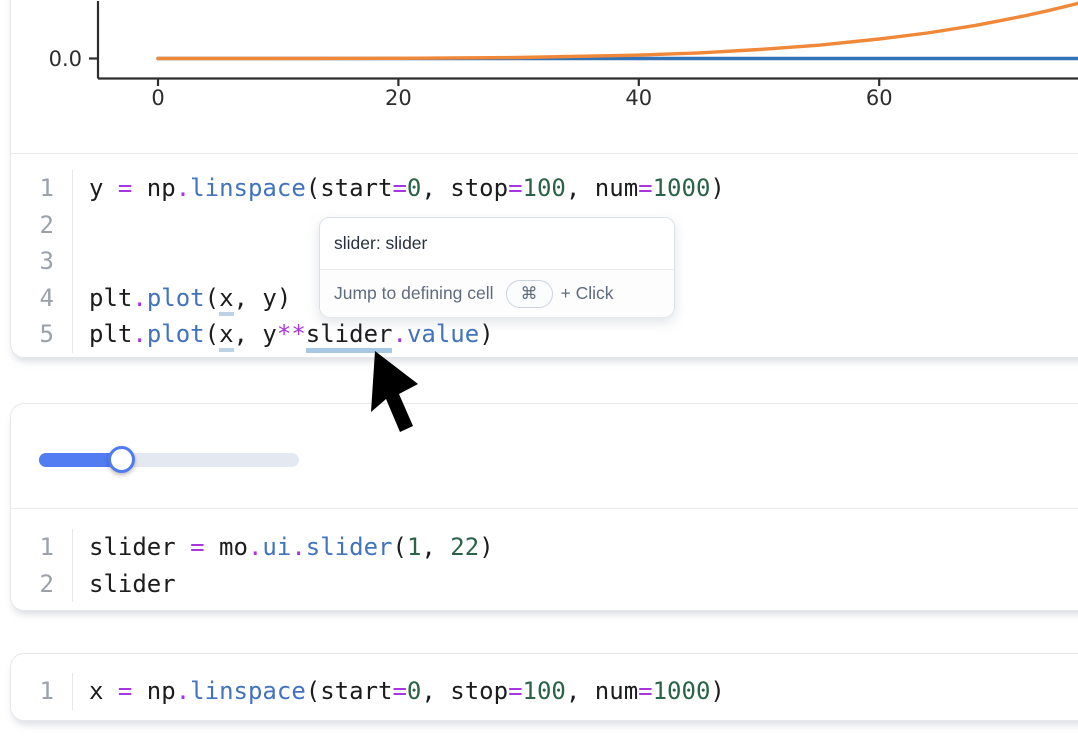  Describe the element at coordinates (65, 59) in the screenshot. I see `y-tick-label: 0.0` at that location.